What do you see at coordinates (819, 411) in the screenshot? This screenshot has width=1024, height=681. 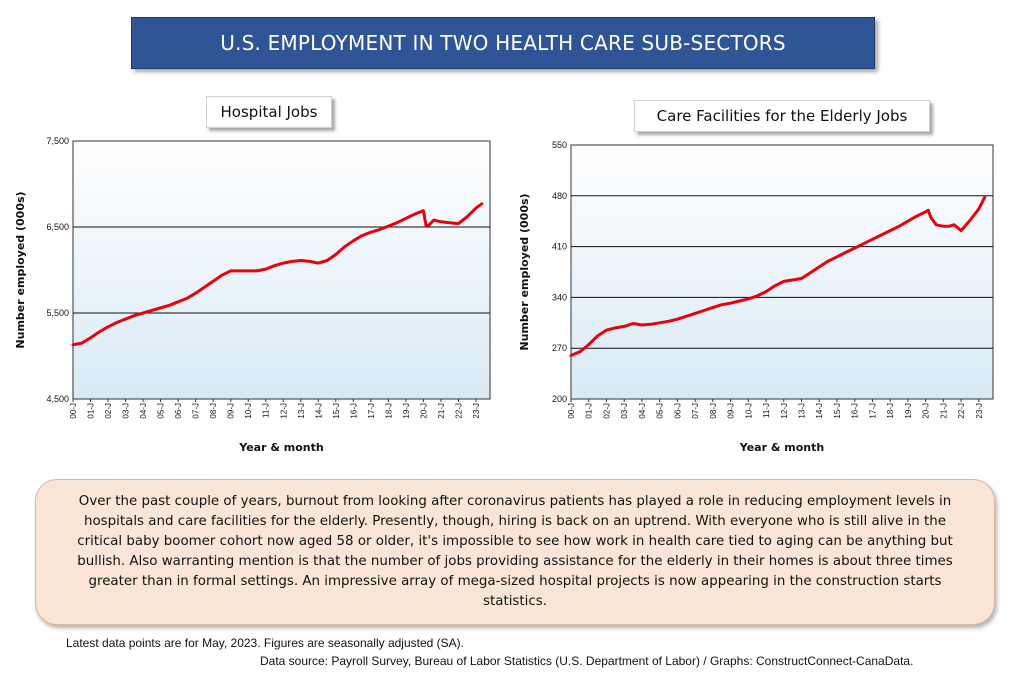 I see `elderly-xtick-label: 14-J` at bounding box center [819, 411].